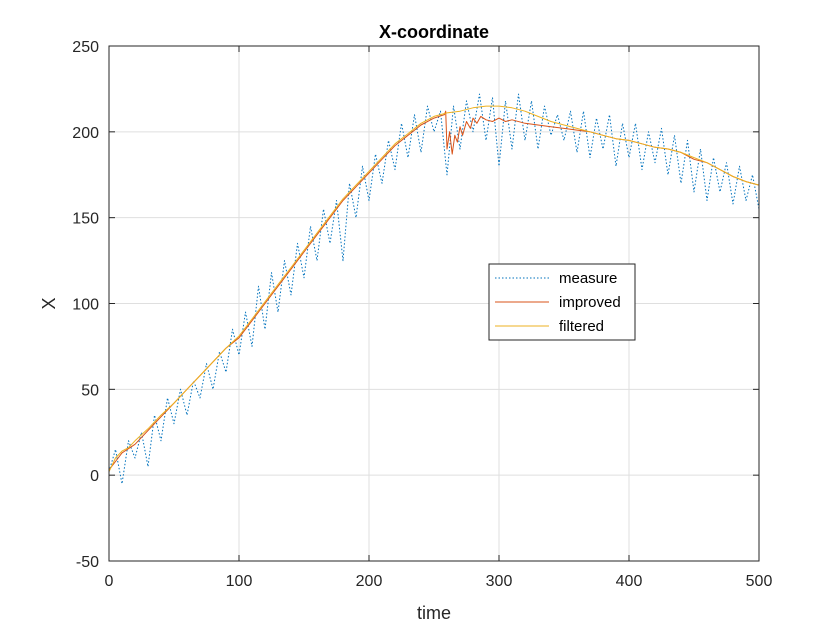 The width and height of the screenshot is (840, 630). Describe the element at coordinates (434, 32) in the screenshot. I see `chart-title: X-coordinate` at that location.